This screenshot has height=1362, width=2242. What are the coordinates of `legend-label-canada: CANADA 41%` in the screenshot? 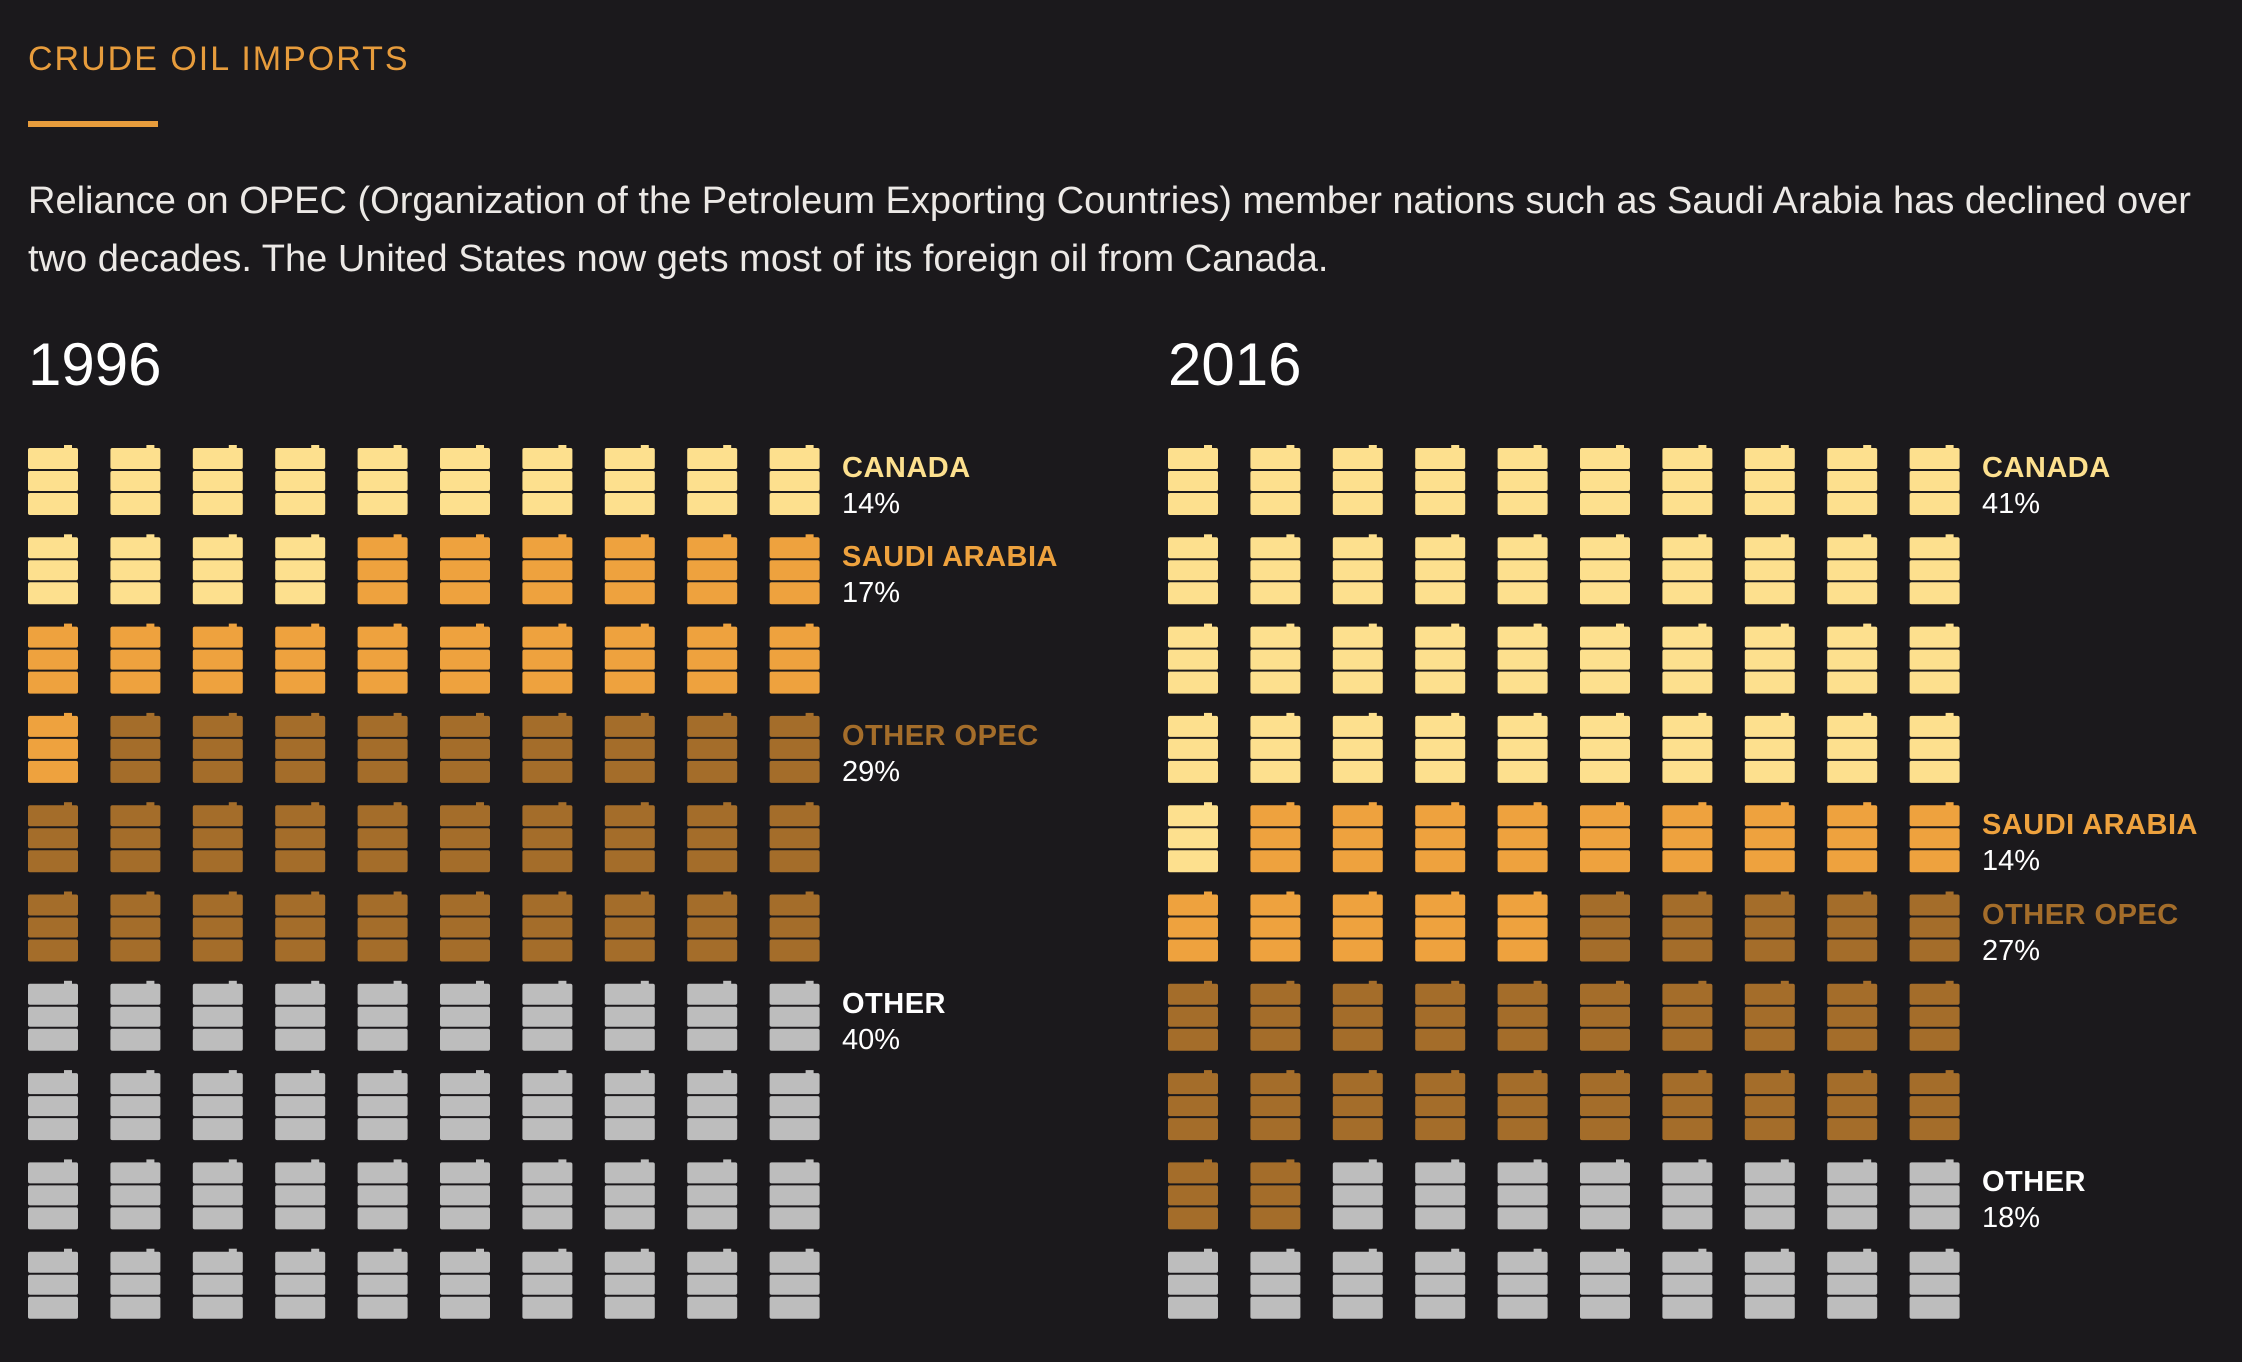 It's located at (2046, 486).